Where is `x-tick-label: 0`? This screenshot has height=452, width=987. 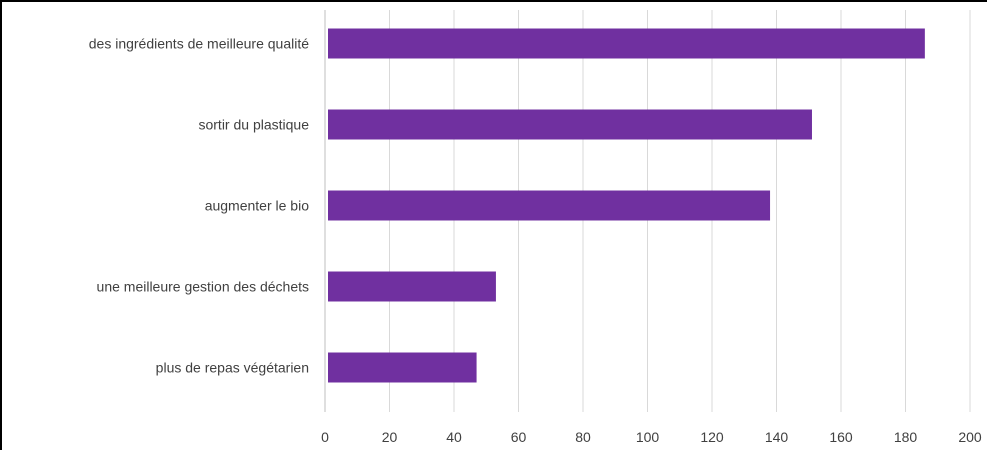 x-tick-label: 0 is located at coordinates (325, 437).